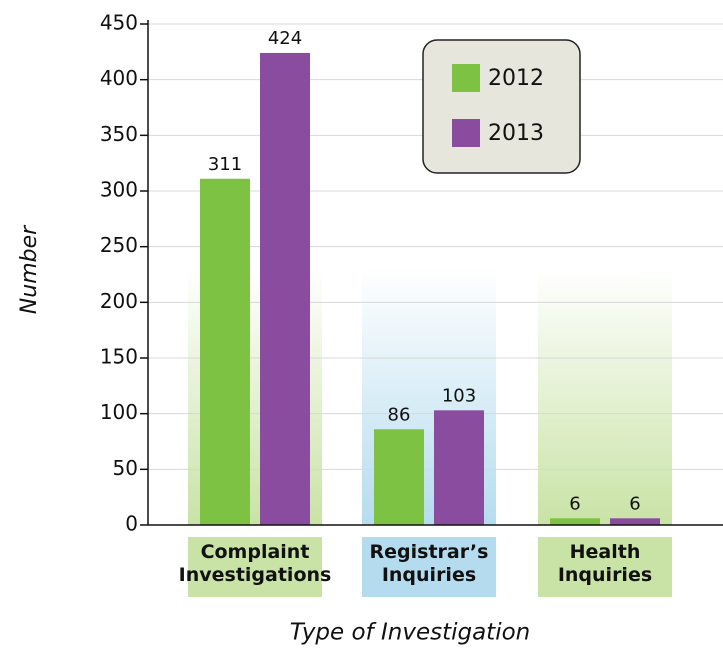 This screenshot has height=648, width=723. What do you see at coordinates (29, 269) in the screenshot?
I see `y-axis-label: Number` at bounding box center [29, 269].